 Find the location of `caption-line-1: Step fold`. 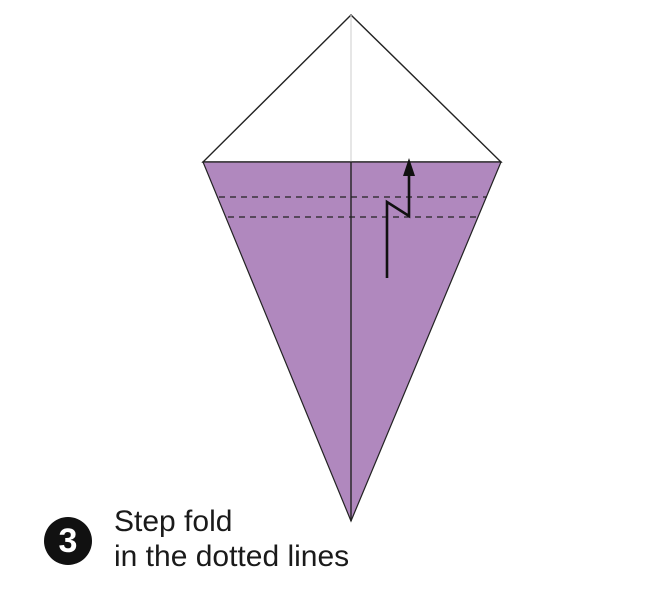

caption-line-1: Step fold is located at coordinates (173, 521).